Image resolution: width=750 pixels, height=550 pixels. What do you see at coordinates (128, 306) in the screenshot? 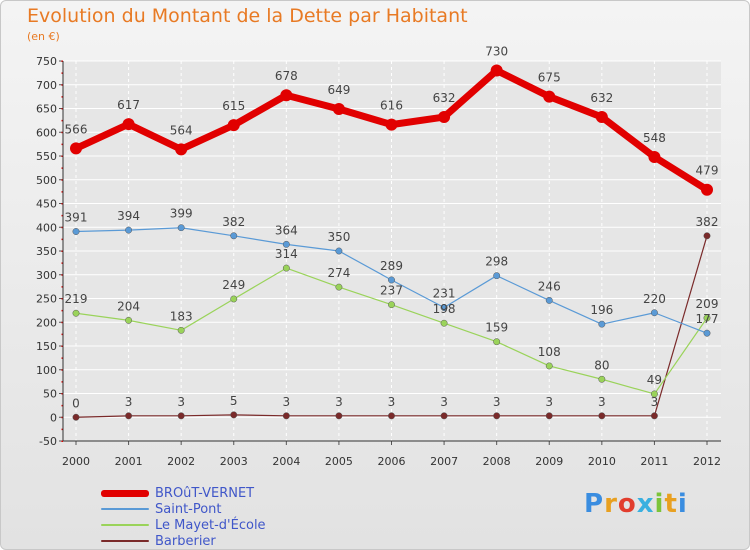
I see `data-label: 204` at bounding box center [128, 306].